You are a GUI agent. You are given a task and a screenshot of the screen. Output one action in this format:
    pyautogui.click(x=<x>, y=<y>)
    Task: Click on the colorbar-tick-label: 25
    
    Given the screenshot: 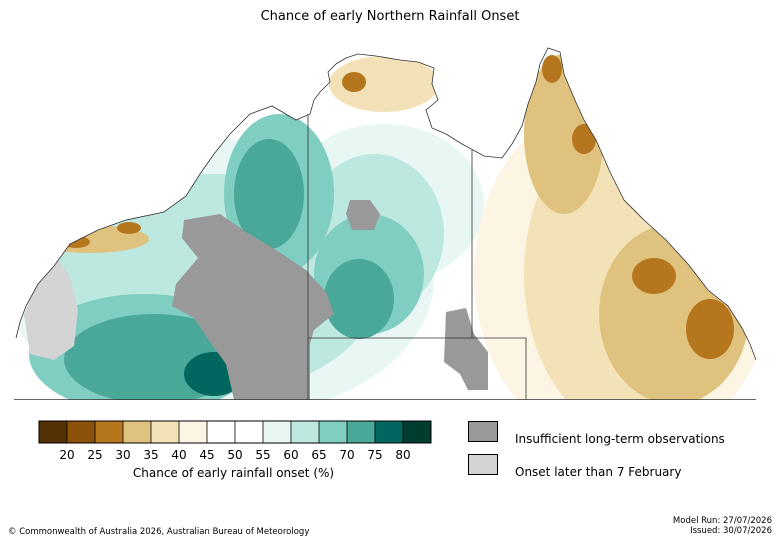 What is the action you would take?
    pyautogui.click(x=94, y=455)
    